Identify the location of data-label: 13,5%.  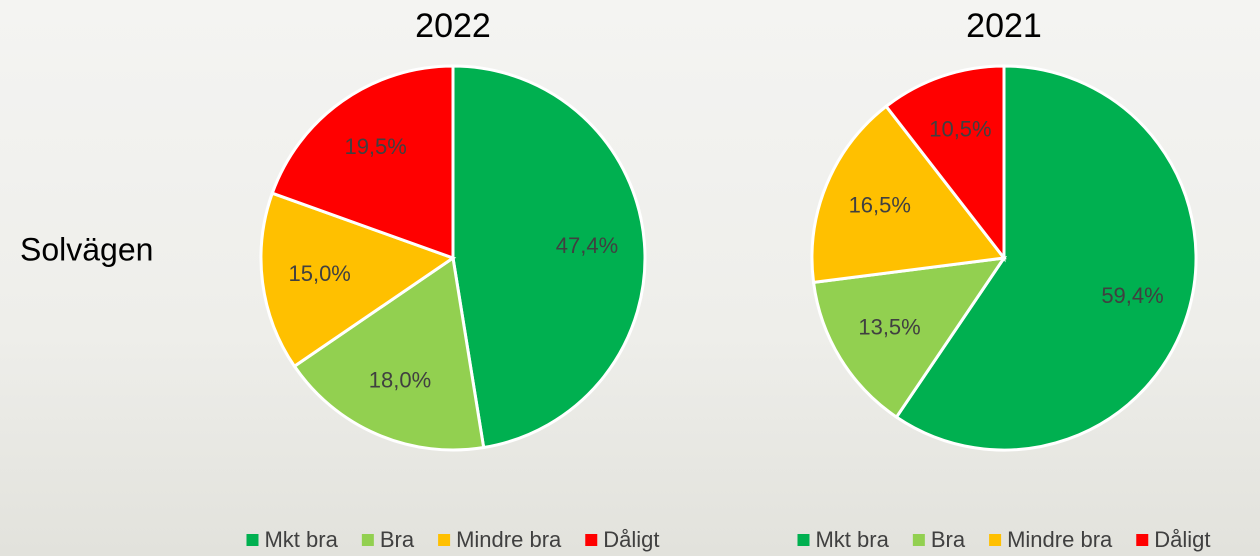
(889, 326).